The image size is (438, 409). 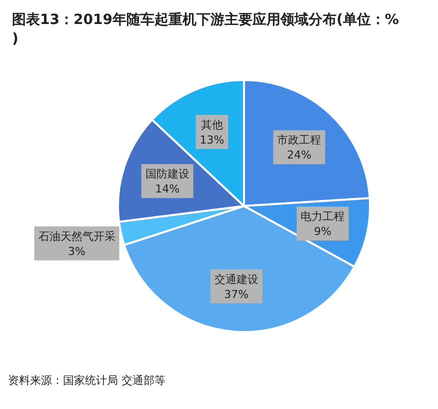 What do you see at coordinates (299, 155) in the screenshot?
I see `data-label: 24%` at bounding box center [299, 155].